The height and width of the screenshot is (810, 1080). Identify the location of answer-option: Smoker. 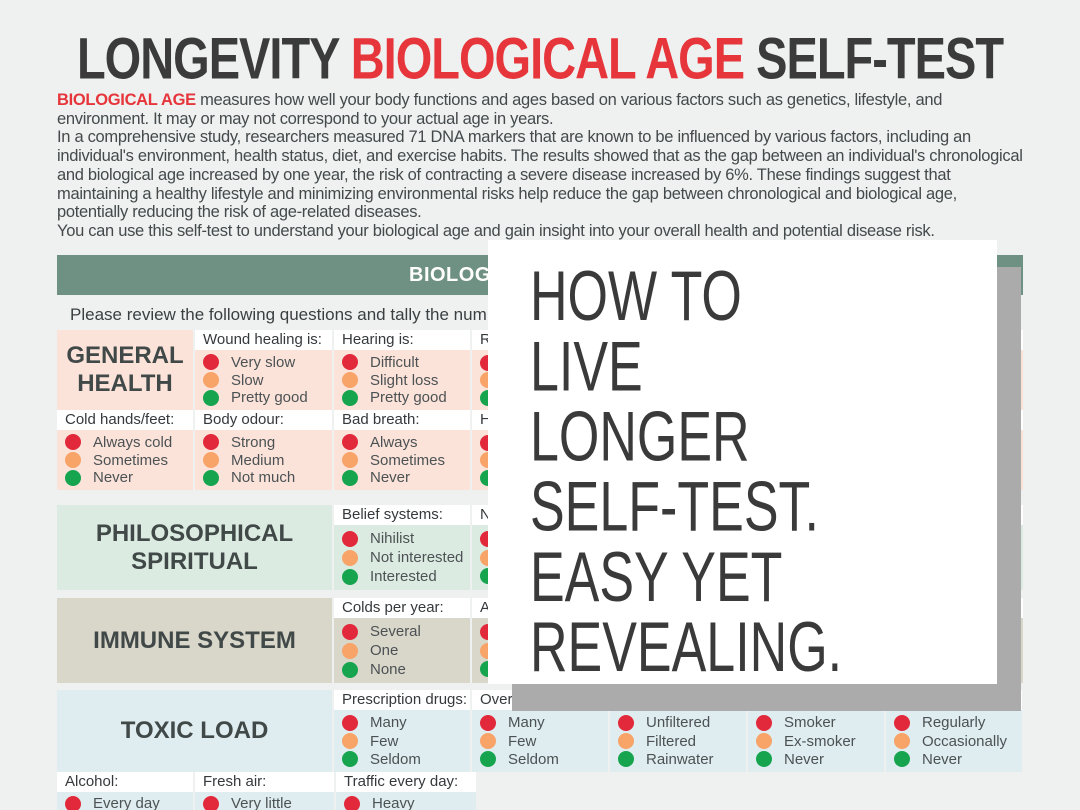
(820, 722).